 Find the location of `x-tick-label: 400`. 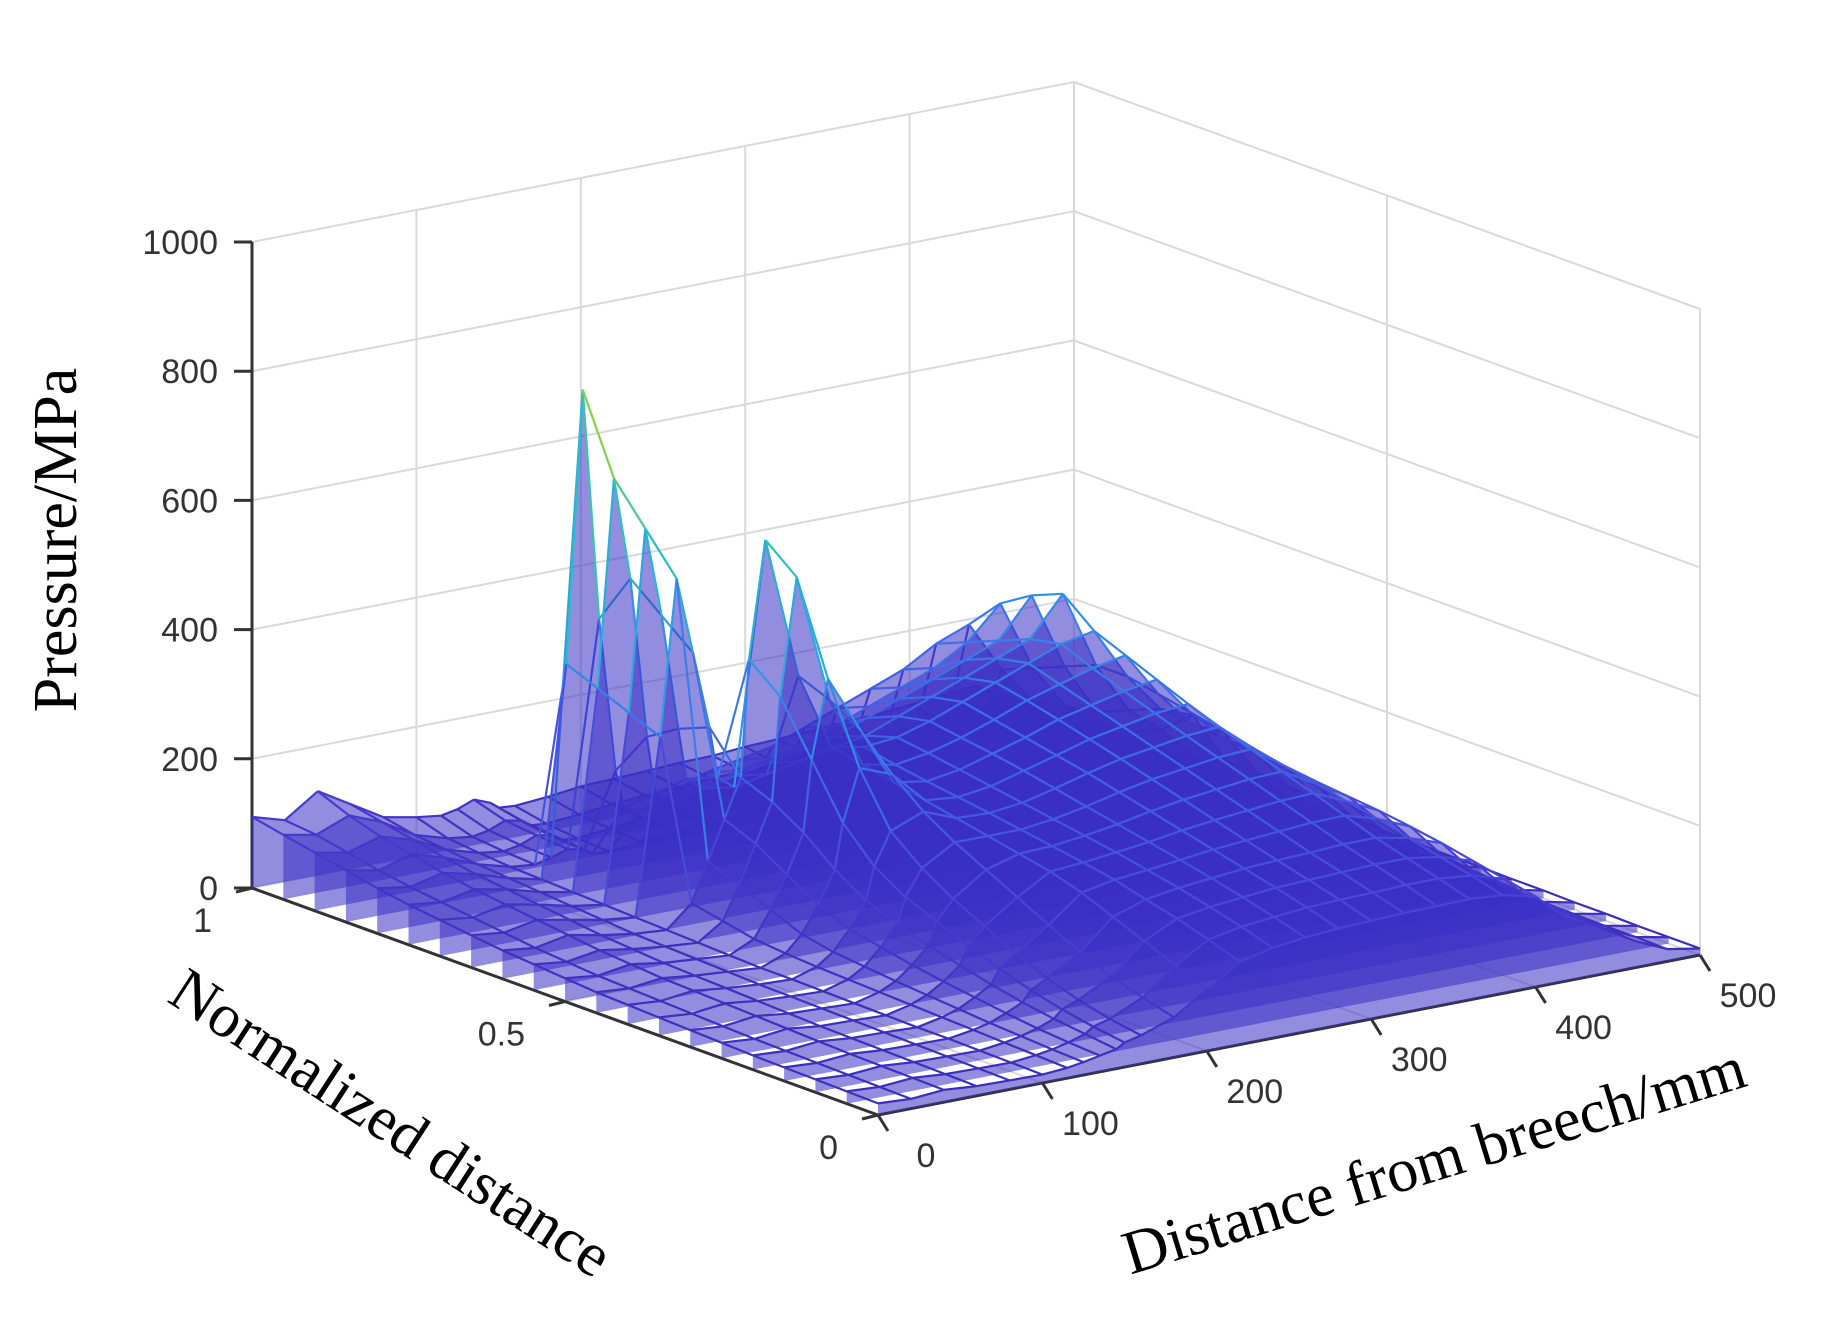

x-tick-label: 400 is located at coordinates (1583, 1028).